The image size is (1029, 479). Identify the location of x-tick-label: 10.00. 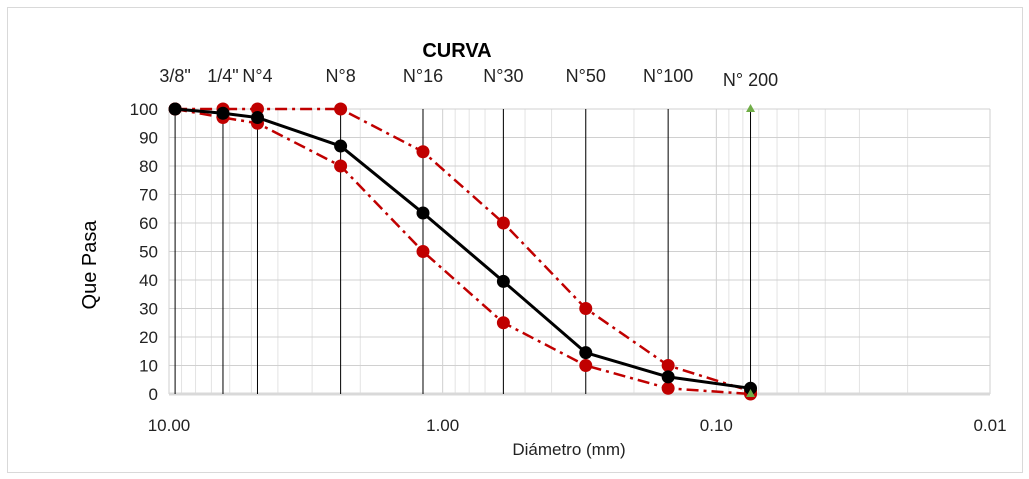
(169, 425).